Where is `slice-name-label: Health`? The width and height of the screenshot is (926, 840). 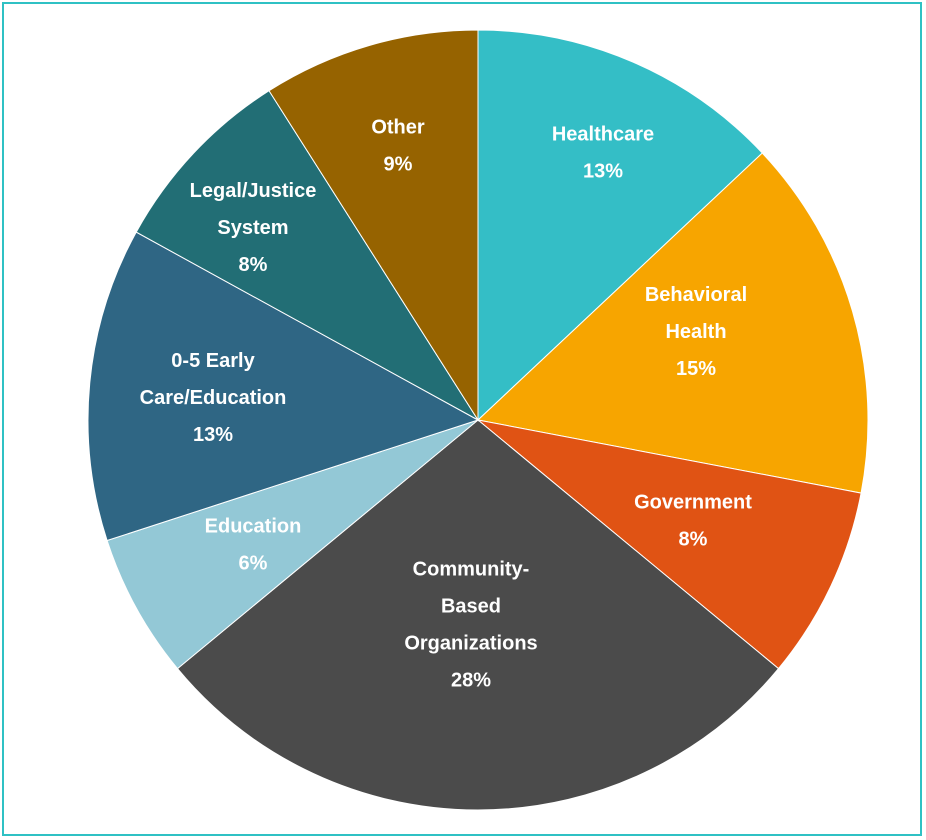 slice-name-label: Health is located at coordinates (695, 332).